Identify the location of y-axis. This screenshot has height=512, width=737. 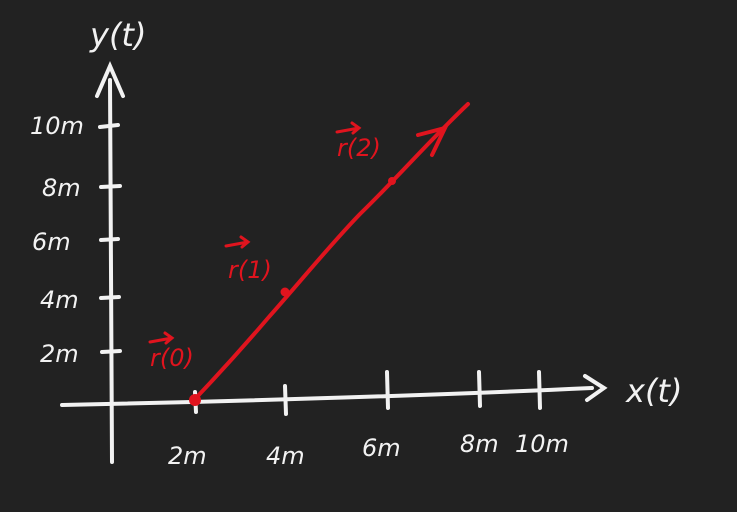
(110, 262).